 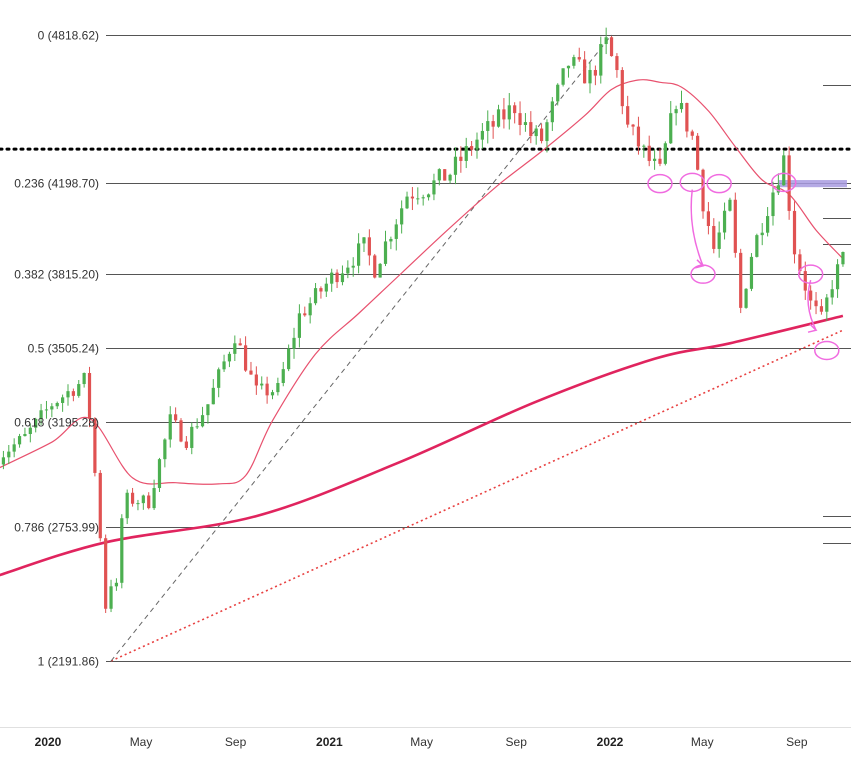 What do you see at coordinates (517, 742) in the screenshot?
I see `x-tick-label-5: Sep` at bounding box center [517, 742].